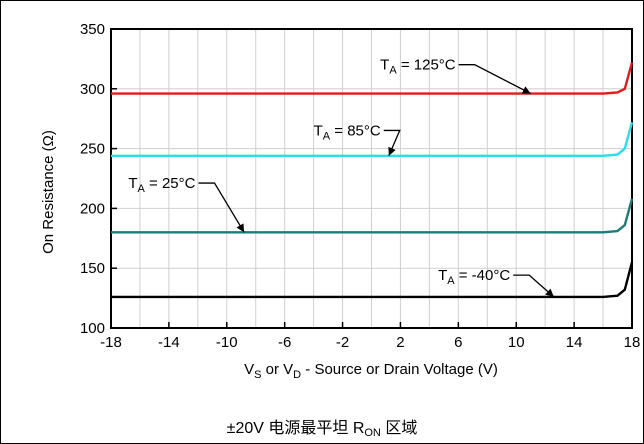 Image resolution: width=644 pixels, height=444 pixels. What do you see at coordinates (400, 342) in the screenshot?
I see `x-tick-label: 2` at bounding box center [400, 342].